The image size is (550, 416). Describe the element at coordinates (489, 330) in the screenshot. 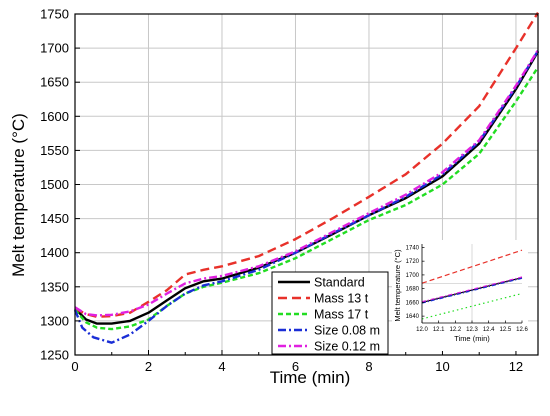

I see `inset-x-tick-label: 12.4` at that location.